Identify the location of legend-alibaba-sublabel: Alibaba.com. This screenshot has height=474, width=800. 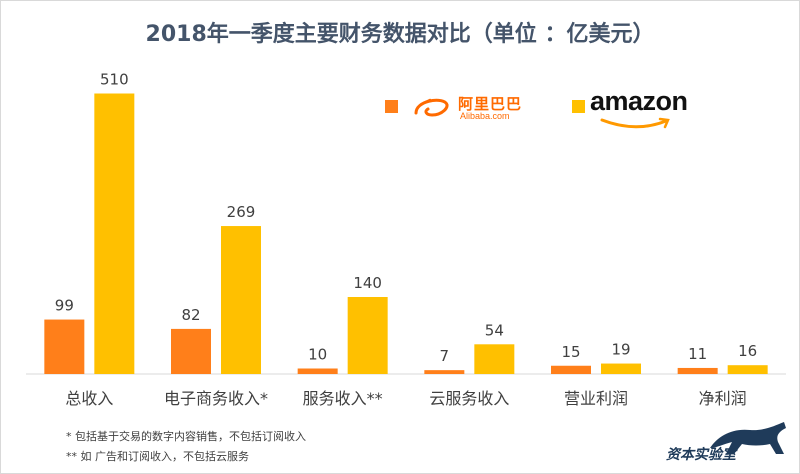
(485, 116).